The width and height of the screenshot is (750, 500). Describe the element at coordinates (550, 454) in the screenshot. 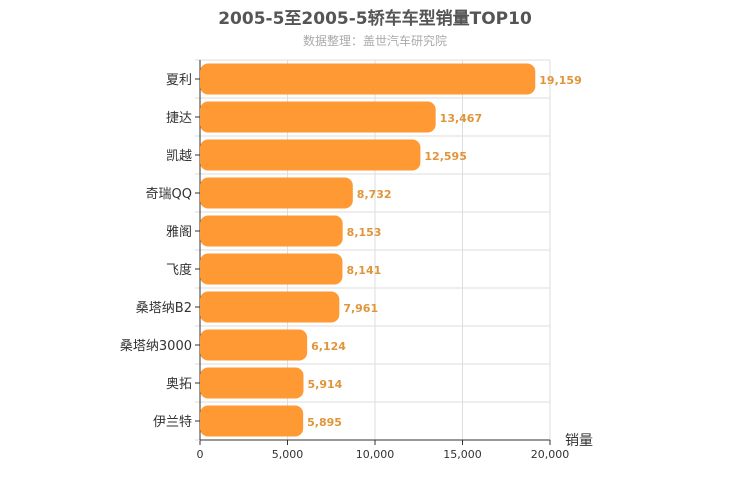

I see `x-tick-label: 20,000` at that location.